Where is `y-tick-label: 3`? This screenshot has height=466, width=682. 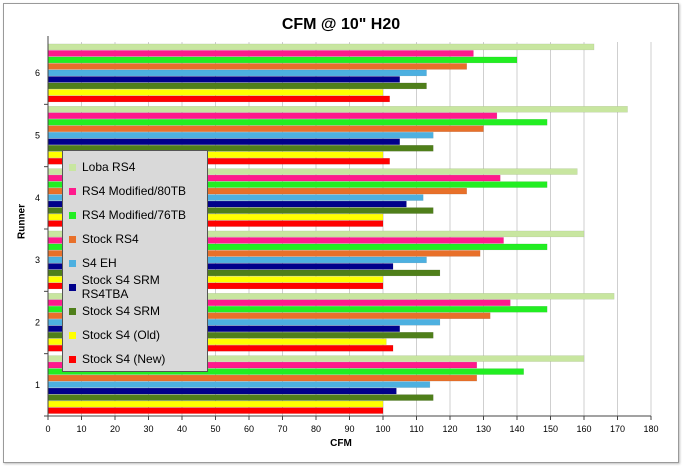
y-tick-label: 3 is located at coordinates (37, 260).